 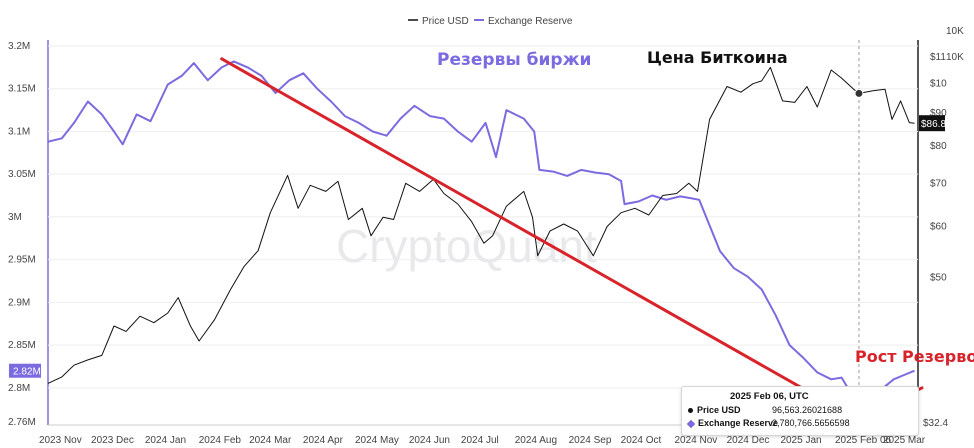 I want to click on right-tick-label: $10, so click(x=938, y=84).